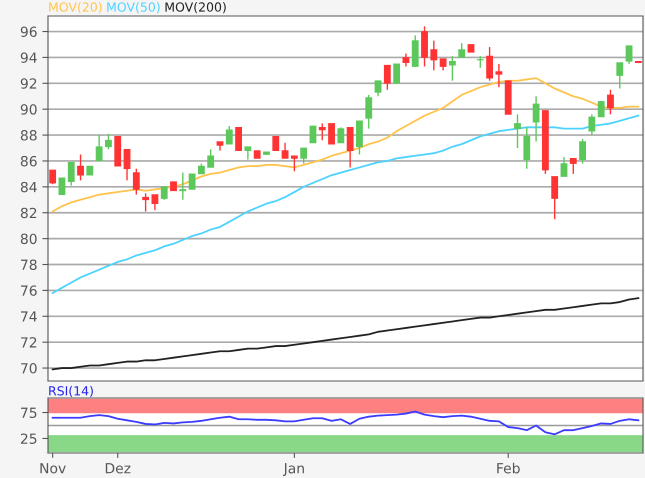 This screenshot has width=645, height=478. I want to click on y-tick-label: 80, so click(28, 239).